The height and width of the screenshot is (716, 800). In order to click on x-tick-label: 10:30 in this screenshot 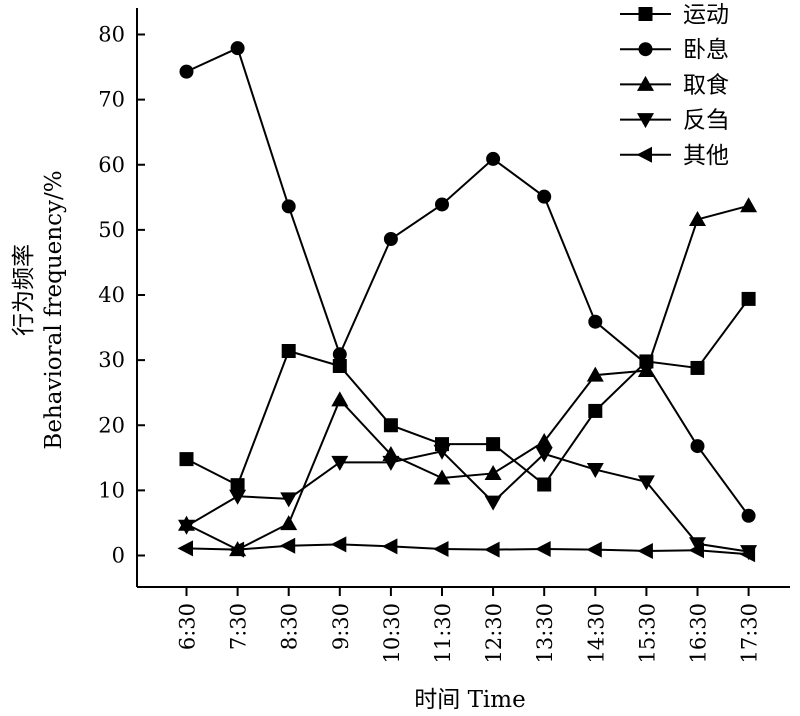, I will do `click(392, 633)`.